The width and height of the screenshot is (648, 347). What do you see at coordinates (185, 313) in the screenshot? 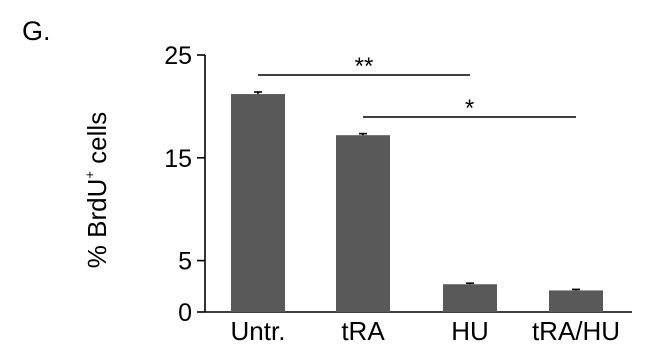
I see `y-tick-label: 0` at bounding box center [185, 313].